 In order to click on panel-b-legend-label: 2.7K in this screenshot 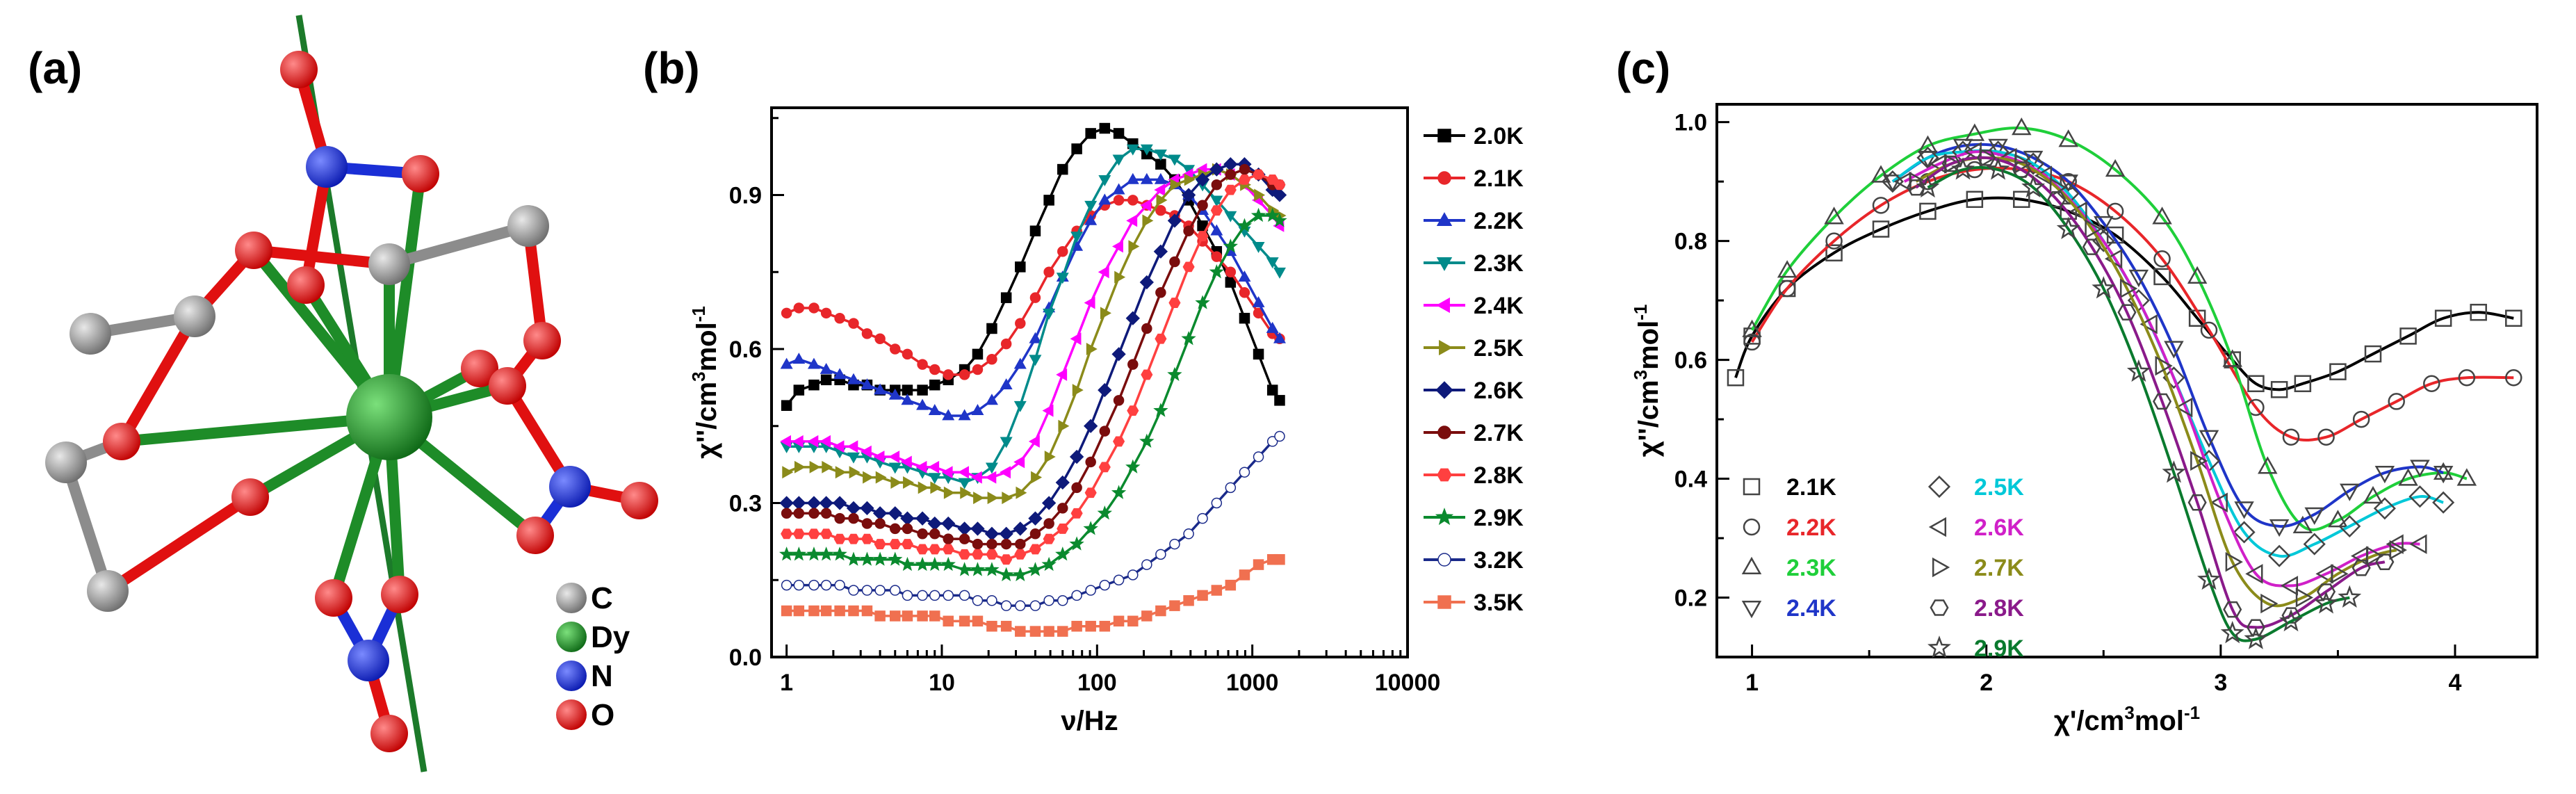, I will do `click(1499, 433)`.